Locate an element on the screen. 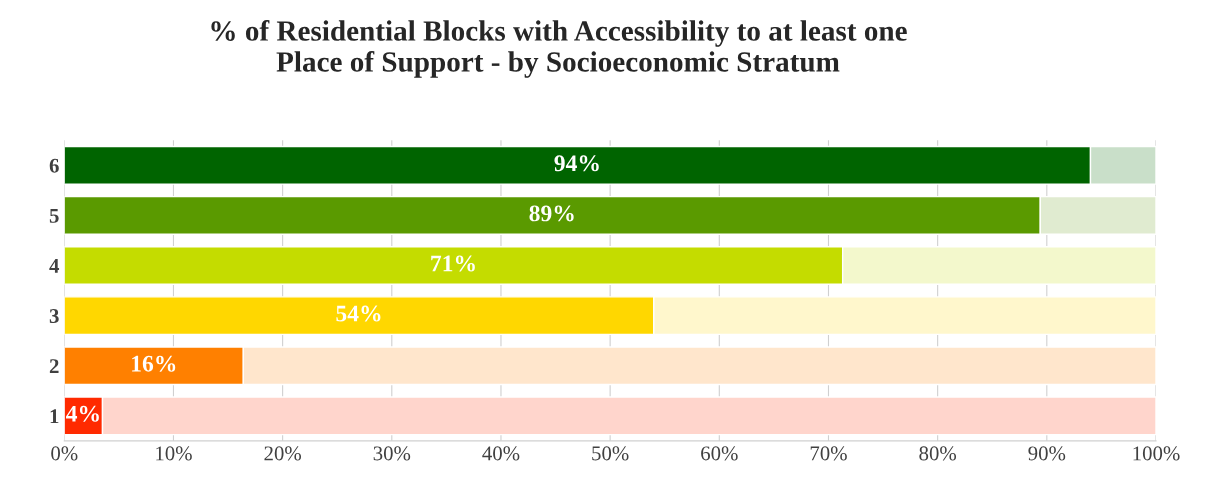  data-label: 71% is located at coordinates (453, 263).